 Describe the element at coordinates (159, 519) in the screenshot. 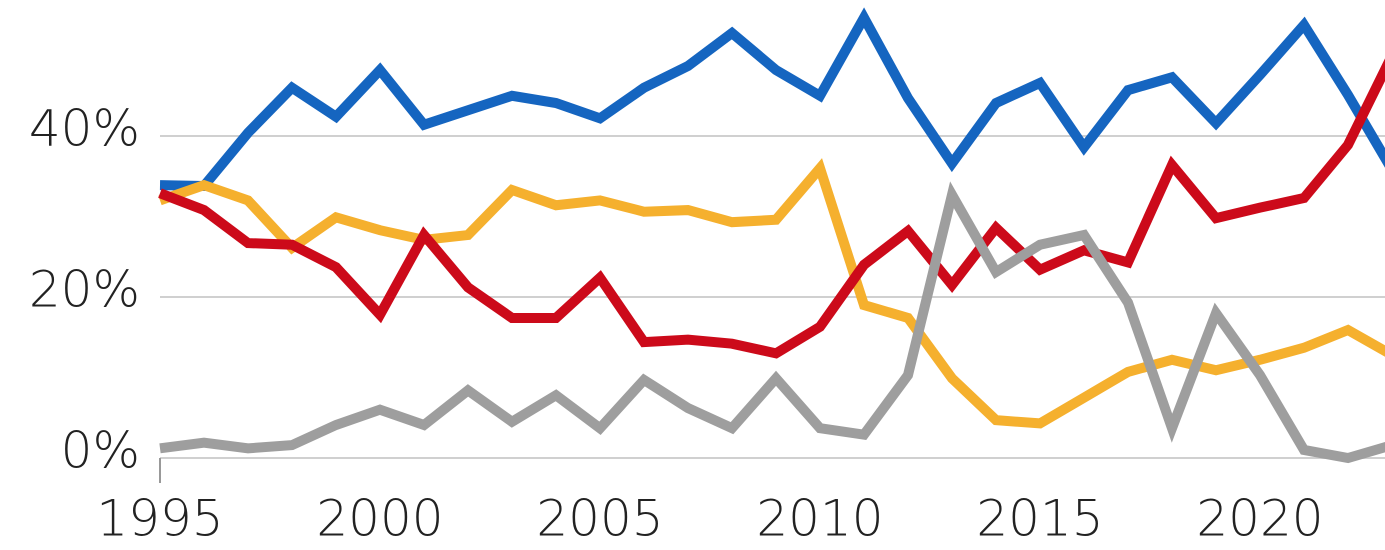

I see `x-tick-label: 1995` at that location.